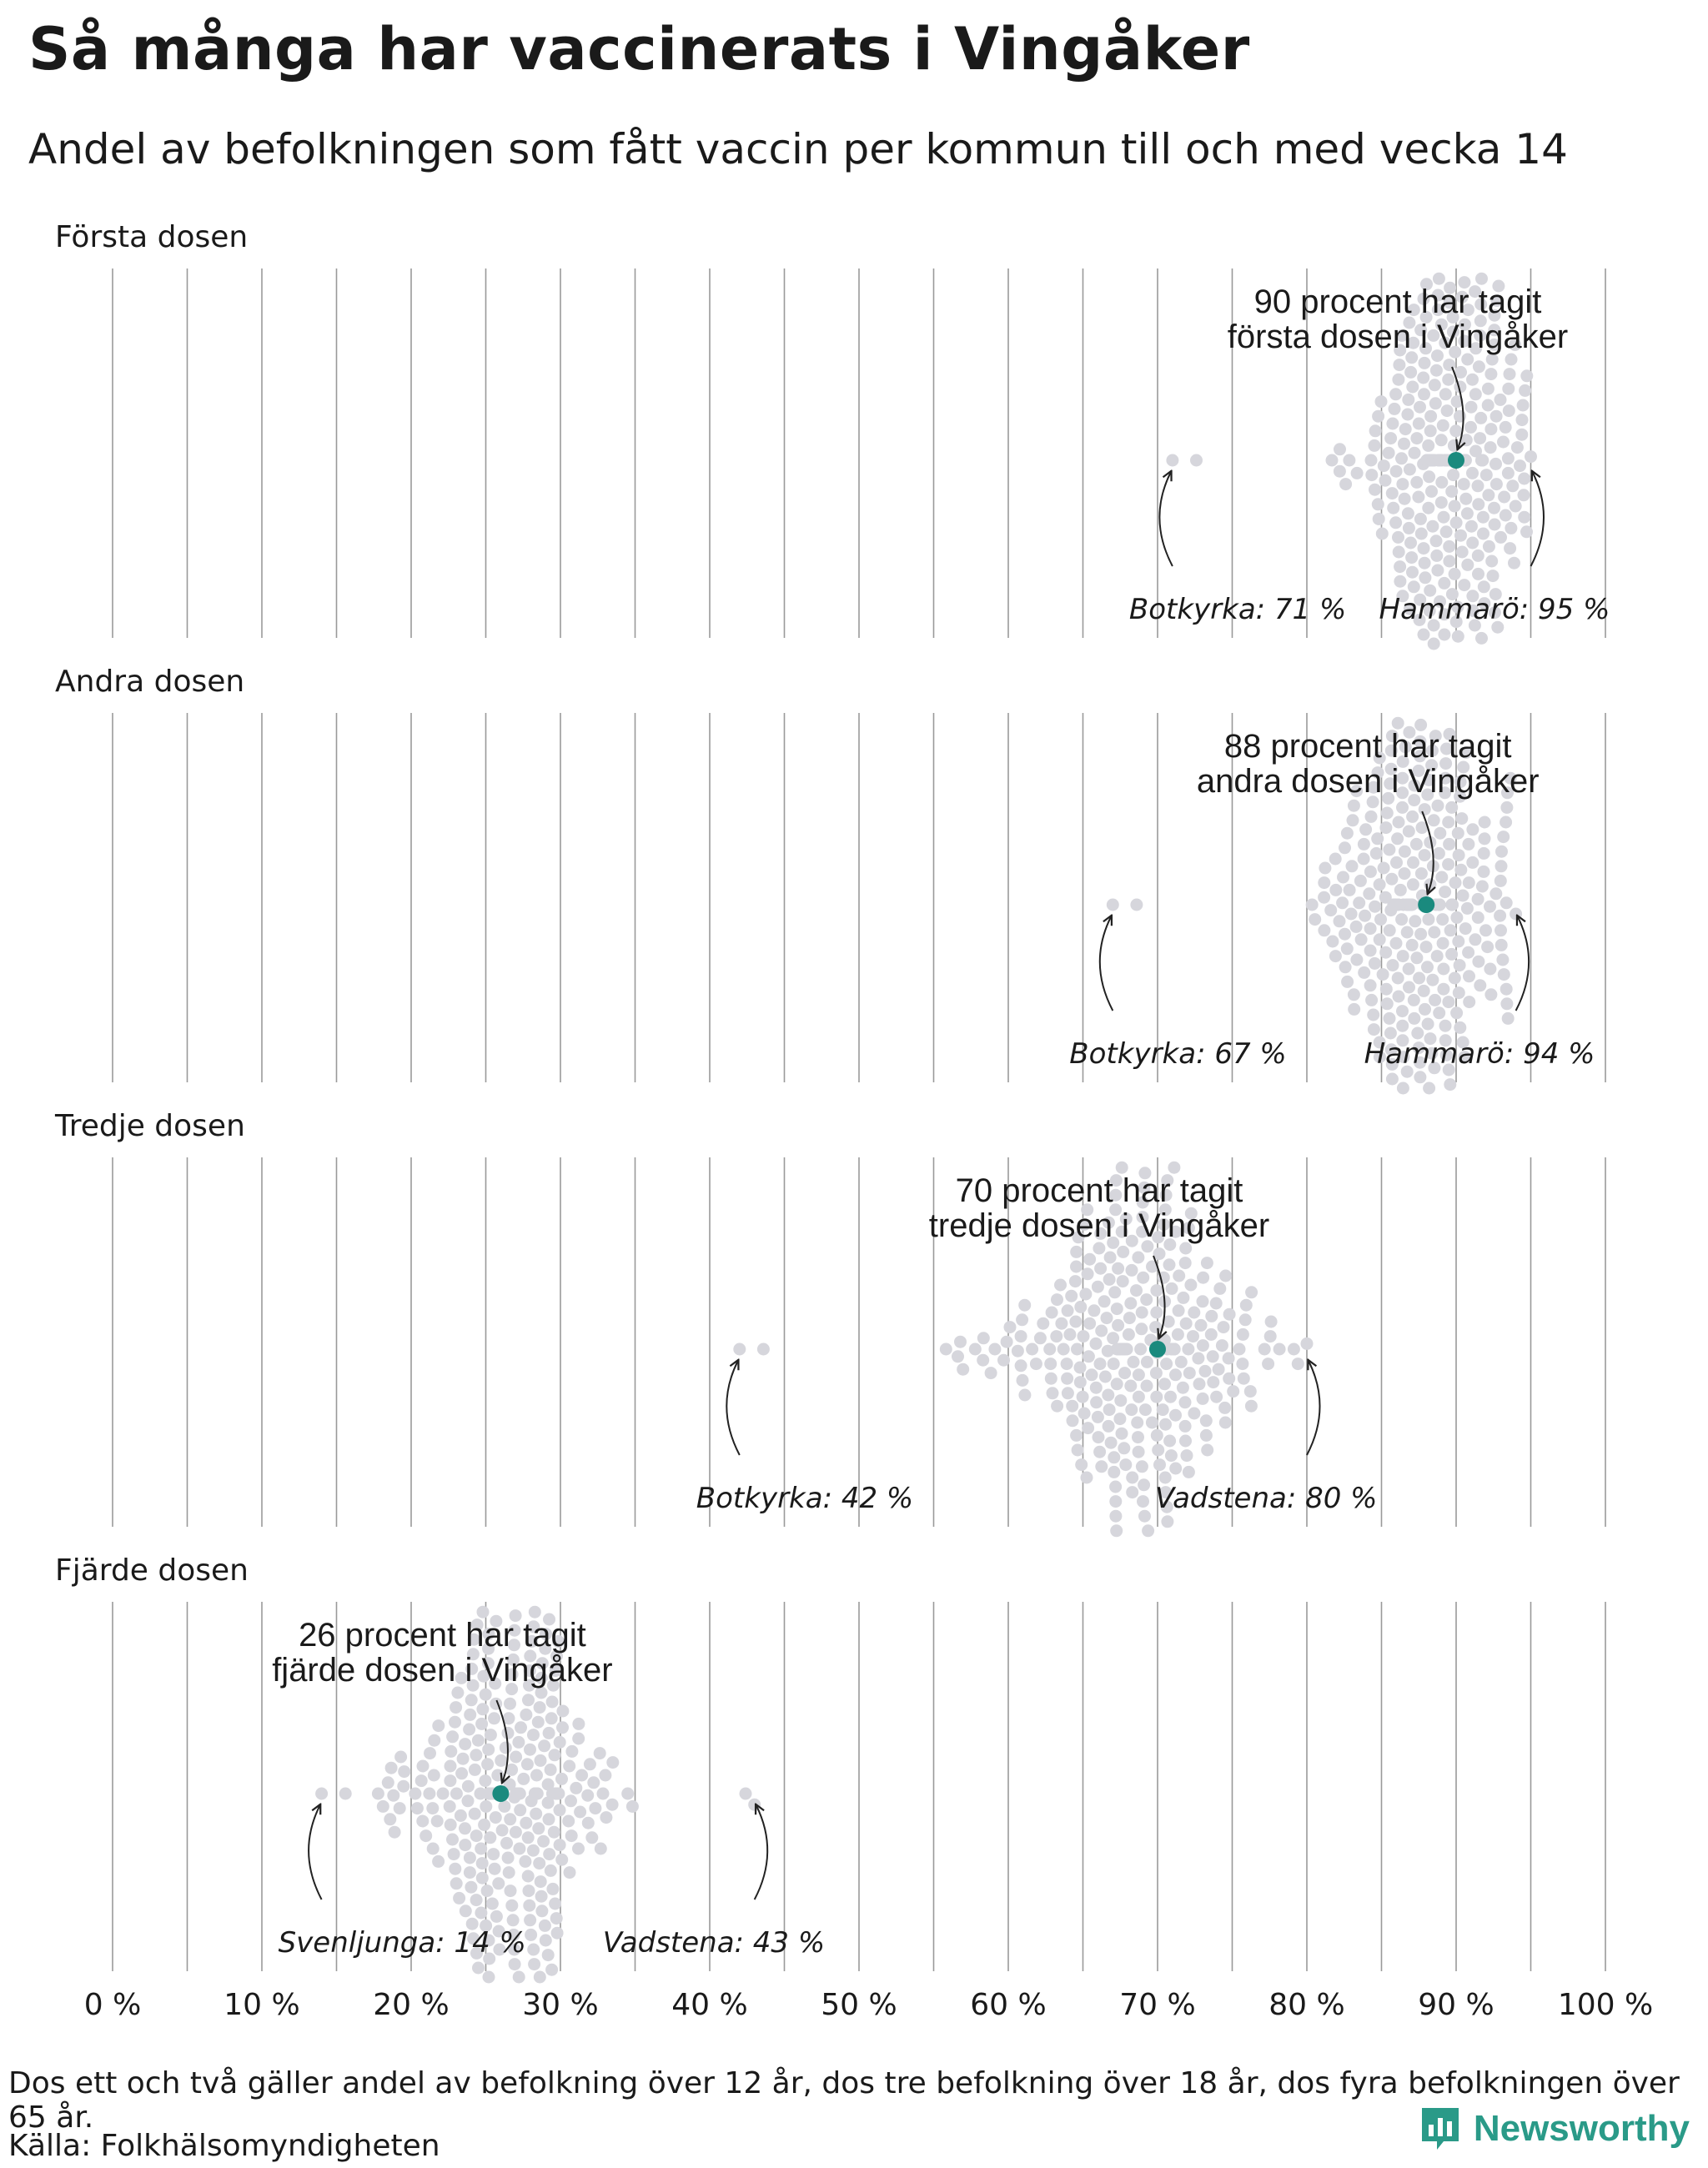 This screenshot has width=1708, height=2168. I want to click on max-arrow, so click(1537, 519).